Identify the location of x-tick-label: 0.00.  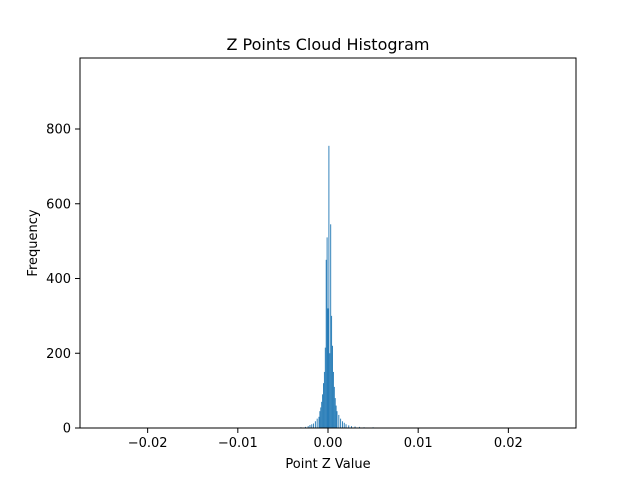
(328, 443).